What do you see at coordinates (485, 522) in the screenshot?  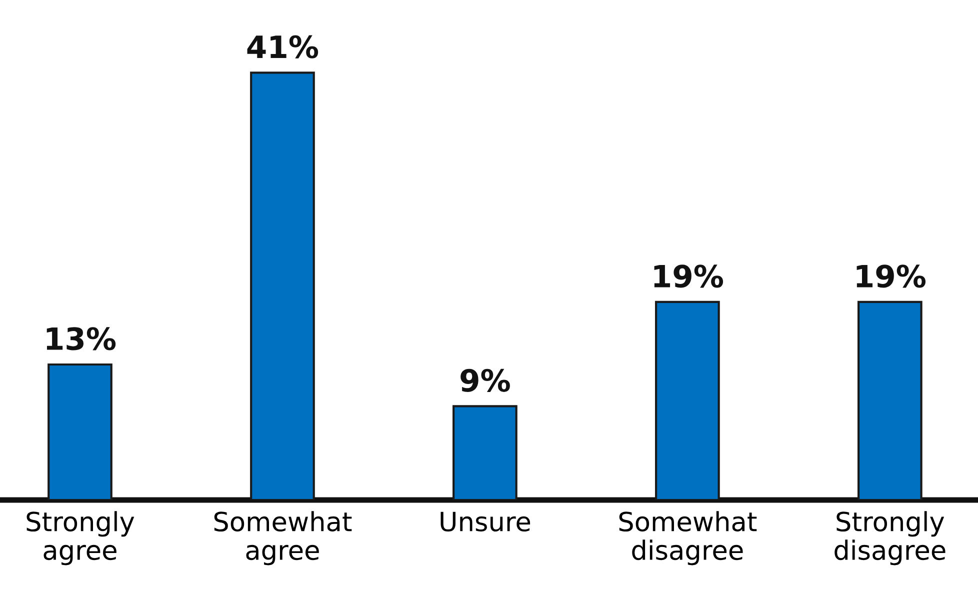 I see `x-tick-label: Unsure` at bounding box center [485, 522].